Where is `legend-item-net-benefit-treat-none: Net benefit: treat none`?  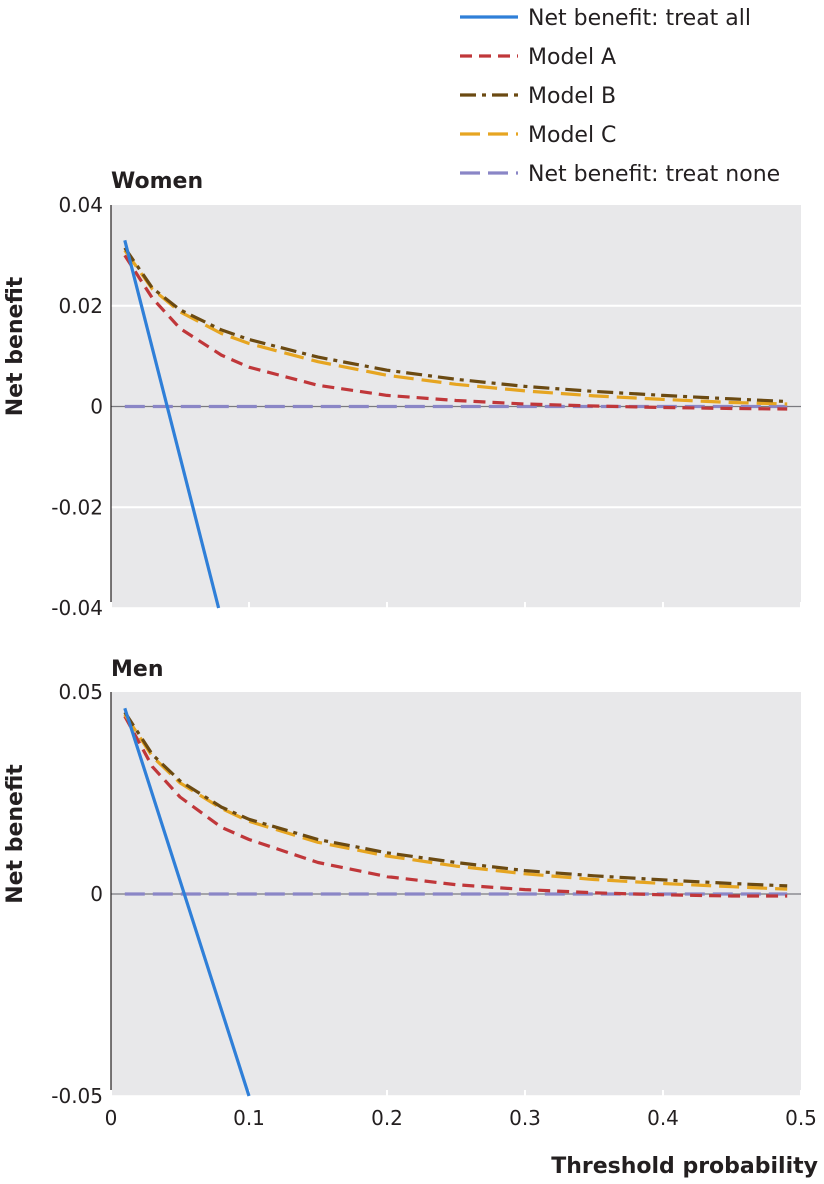
legend-item-net-benefit-treat-none: Net benefit: treat none is located at coordinates (620, 174).